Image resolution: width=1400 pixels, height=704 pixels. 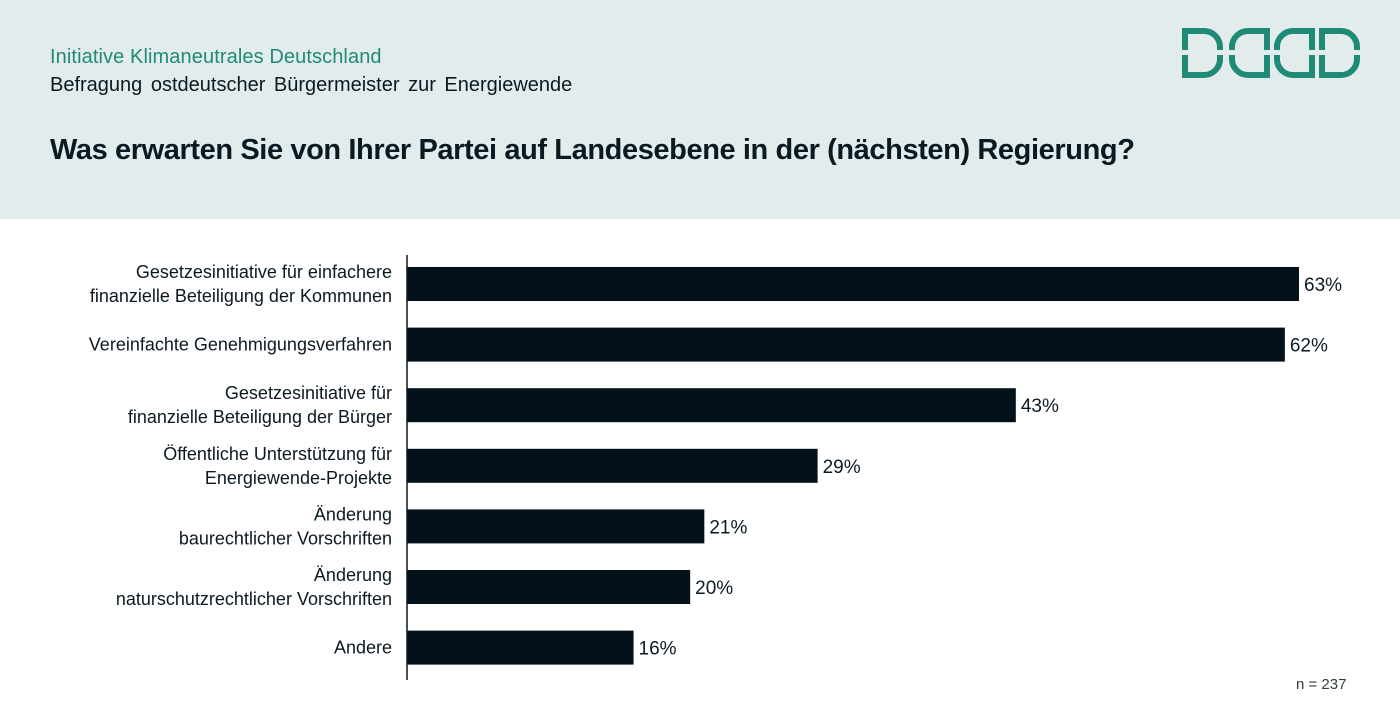 I want to click on organization-name: Initiative Klimaneutrales Deutschland, so click(x=216, y=57).